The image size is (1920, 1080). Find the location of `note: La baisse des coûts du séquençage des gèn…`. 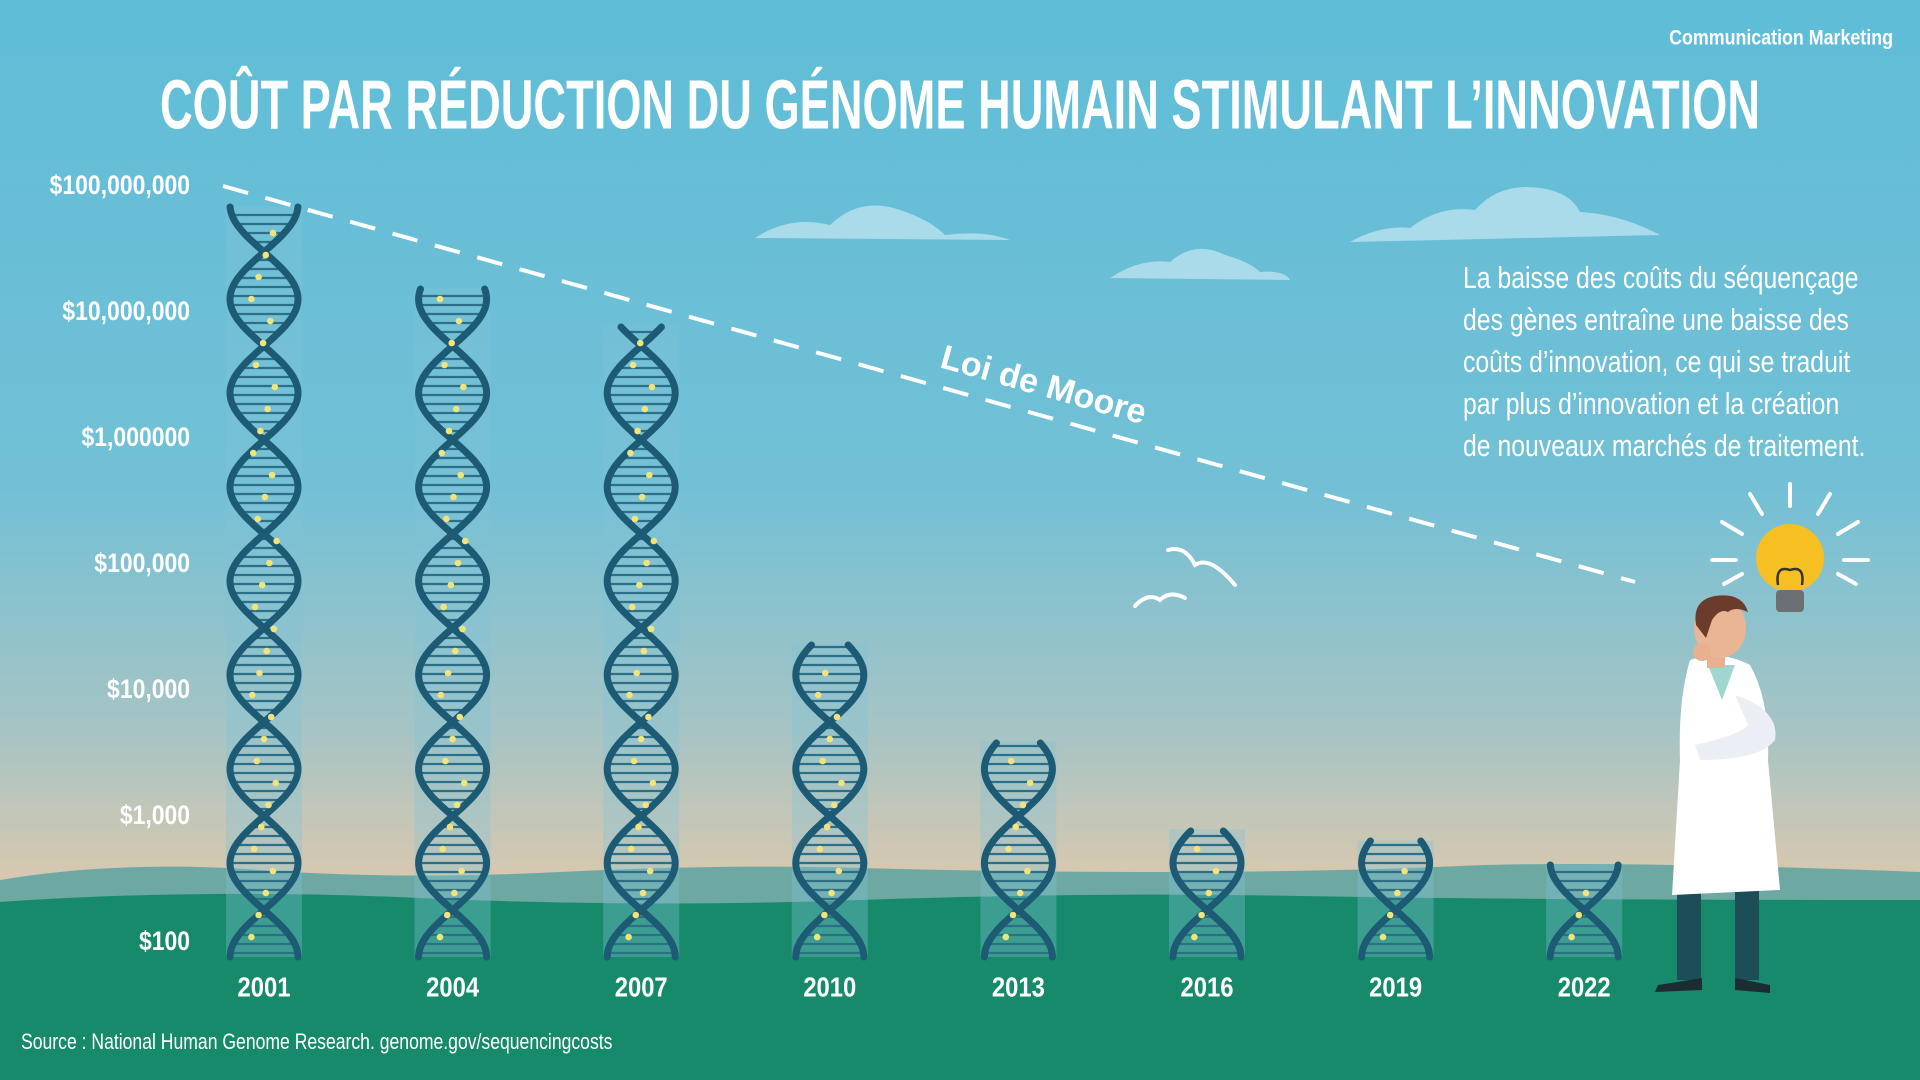

note: La baisse des coûts du séquençage des gèn… is located at coordinates (1664, 362).